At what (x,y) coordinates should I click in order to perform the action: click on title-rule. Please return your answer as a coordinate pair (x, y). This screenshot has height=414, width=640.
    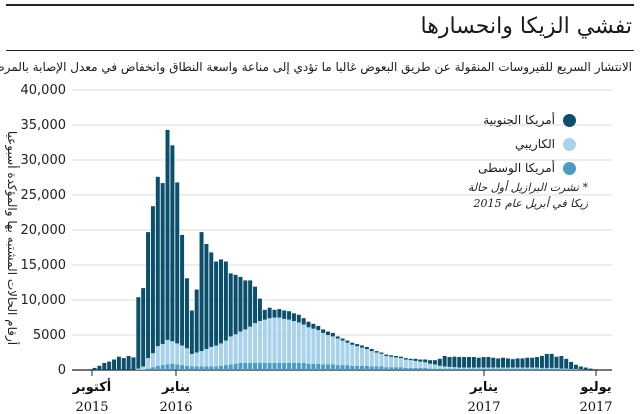
    Looking at the image, I should click on (320, 50).